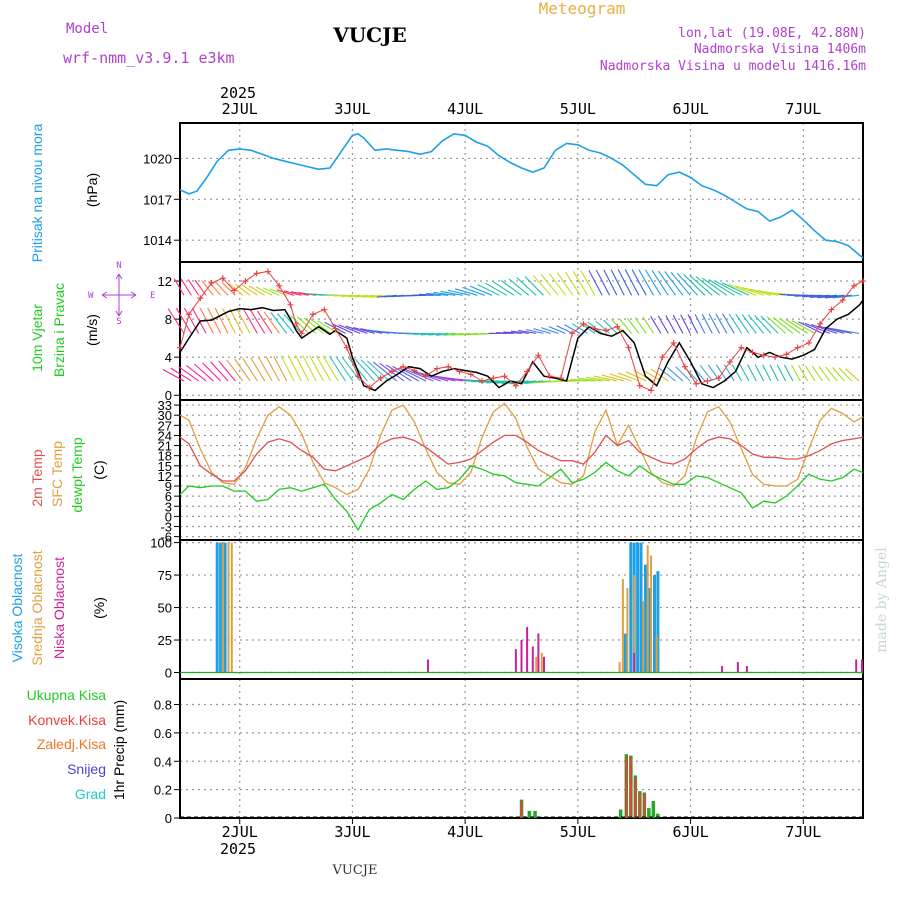  Describe the element at coordinates (161, 543) in the screenshot. I see `y-tick-label: 100` at that location.